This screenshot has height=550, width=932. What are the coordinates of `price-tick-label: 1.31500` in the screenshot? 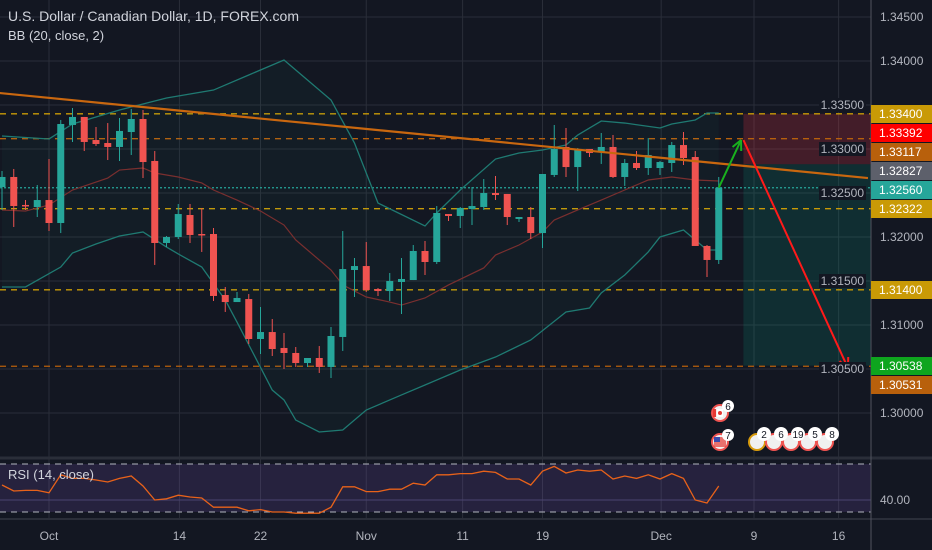 It's located at (842, 281).